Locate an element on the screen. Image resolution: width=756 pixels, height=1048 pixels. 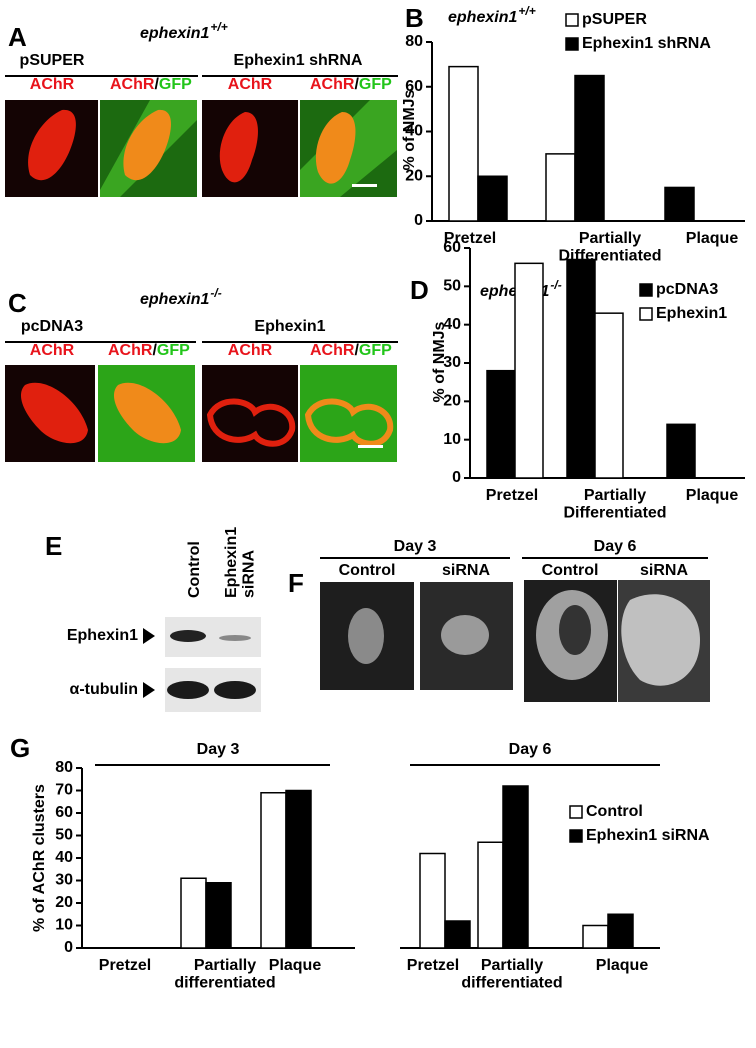
lane-label: Control is located at coordinates (194, 569).